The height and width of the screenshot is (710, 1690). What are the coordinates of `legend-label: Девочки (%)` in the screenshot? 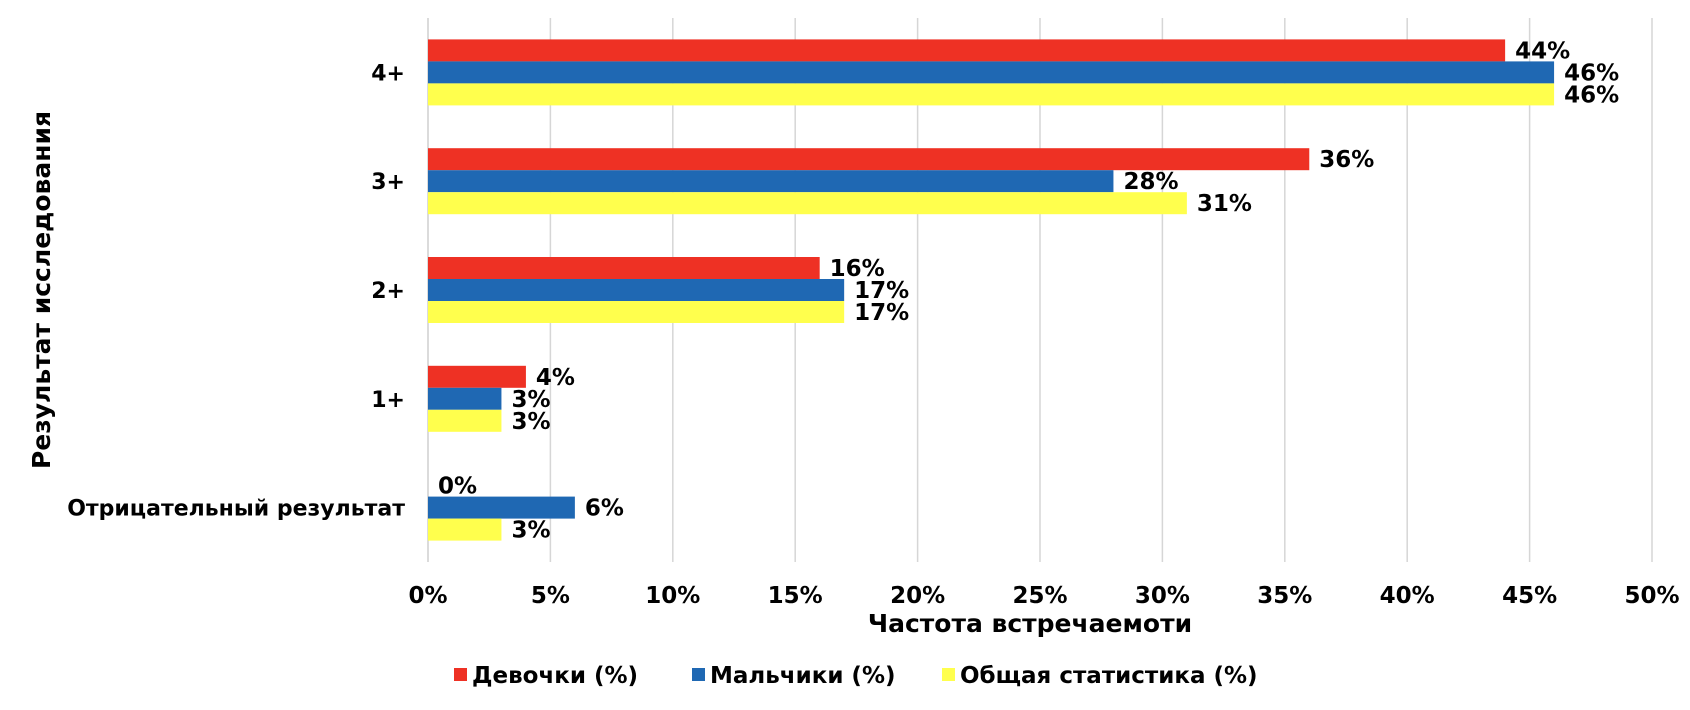 It's located at (555, 676).